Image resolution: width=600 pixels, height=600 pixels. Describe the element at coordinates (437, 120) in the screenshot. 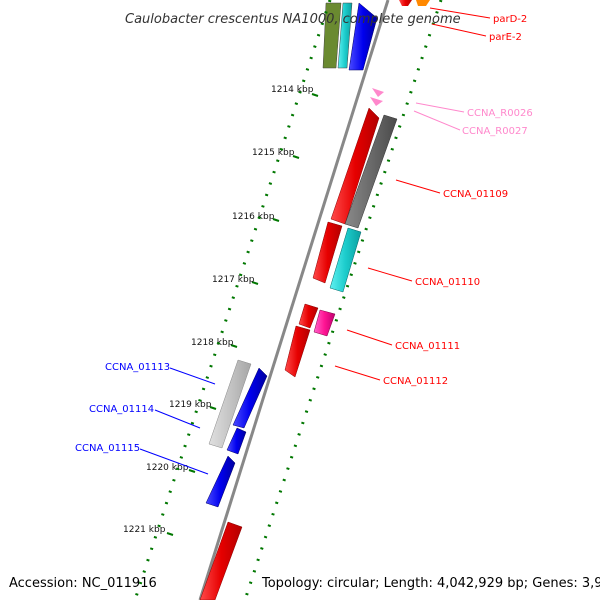

I see `leader-r0027` at that location.